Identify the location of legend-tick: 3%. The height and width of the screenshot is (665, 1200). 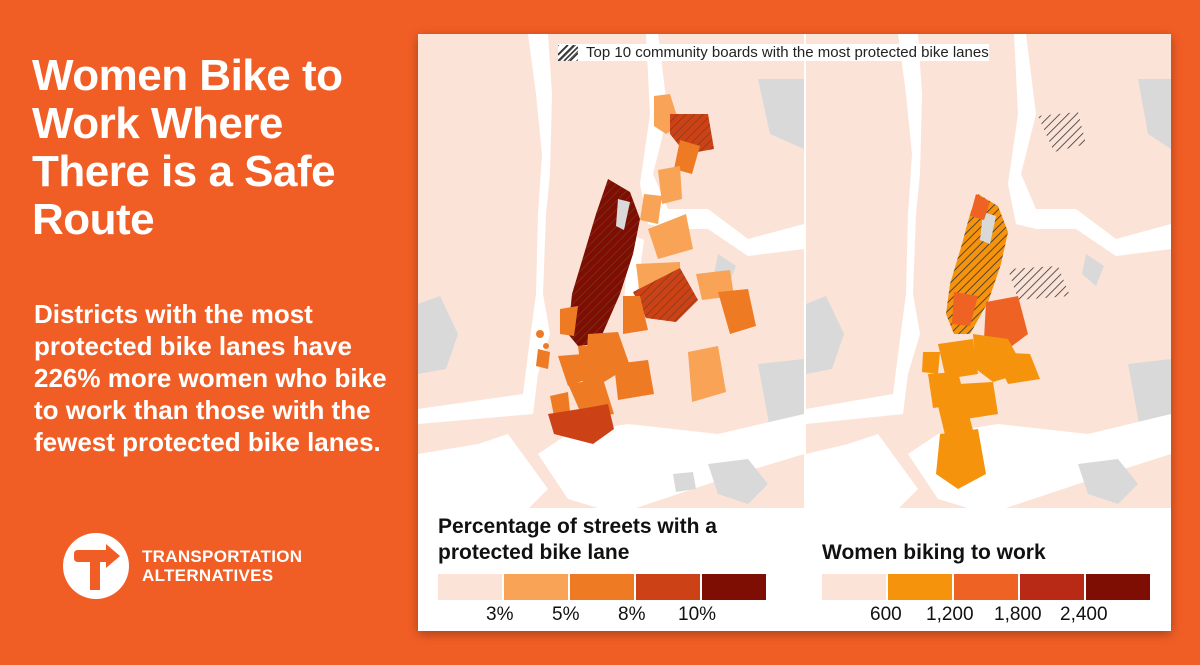
(500, 614).